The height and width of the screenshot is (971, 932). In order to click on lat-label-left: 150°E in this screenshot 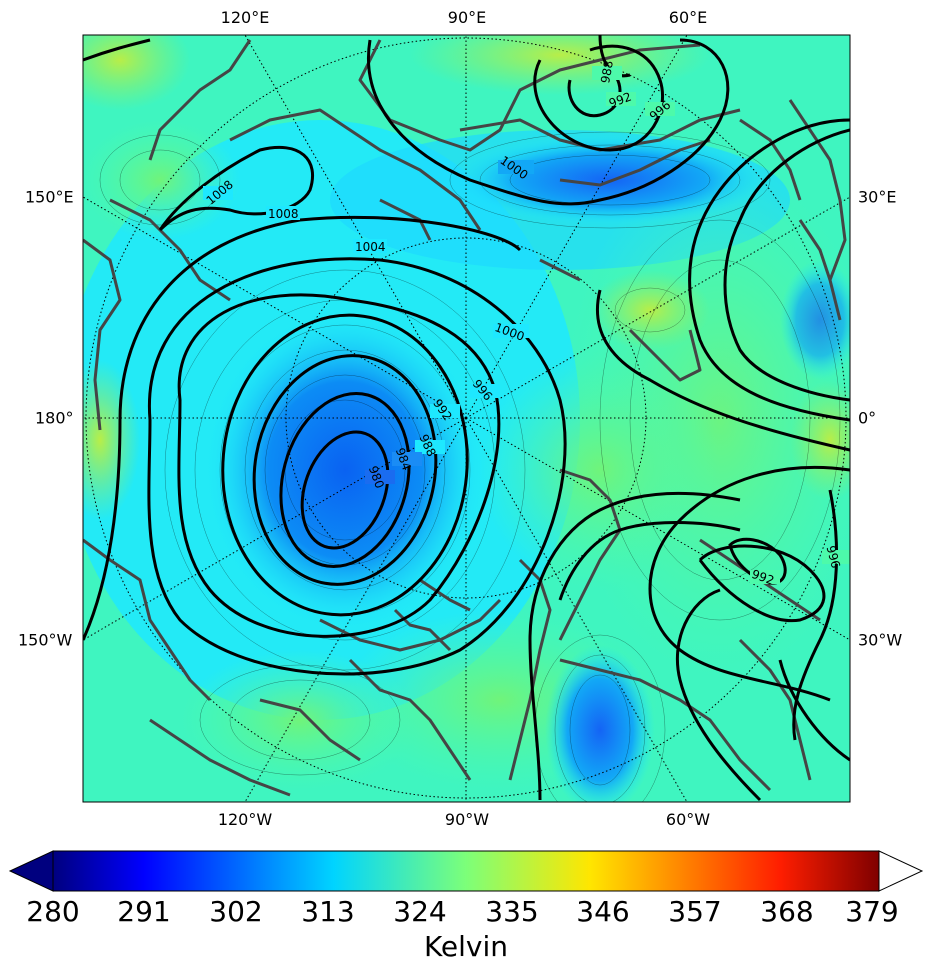, I will do `click(49, 197)`.